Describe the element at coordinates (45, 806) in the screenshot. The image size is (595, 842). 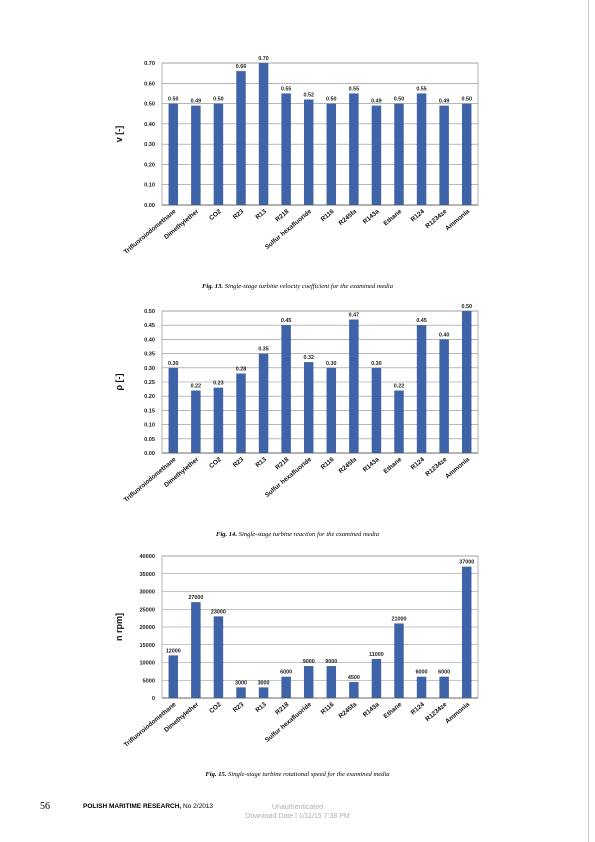
I see `page-number: 56` at that location.